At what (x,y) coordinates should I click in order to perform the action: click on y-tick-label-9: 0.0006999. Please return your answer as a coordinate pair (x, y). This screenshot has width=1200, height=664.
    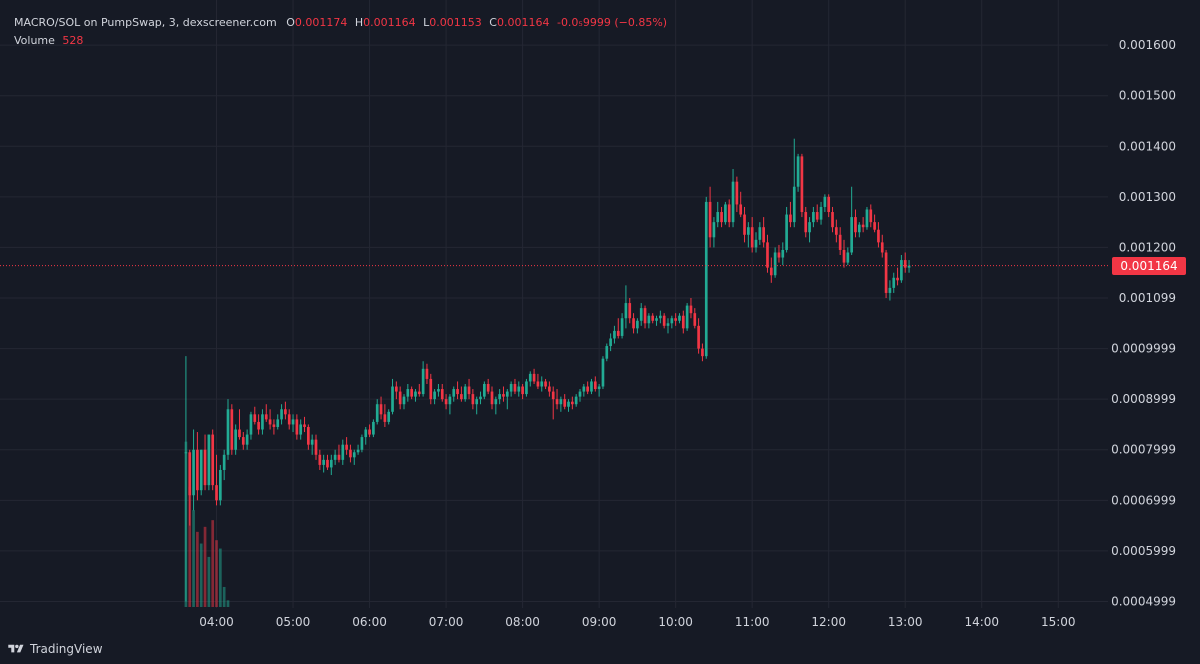
    Looking at the image, I should click on (1143, 500).